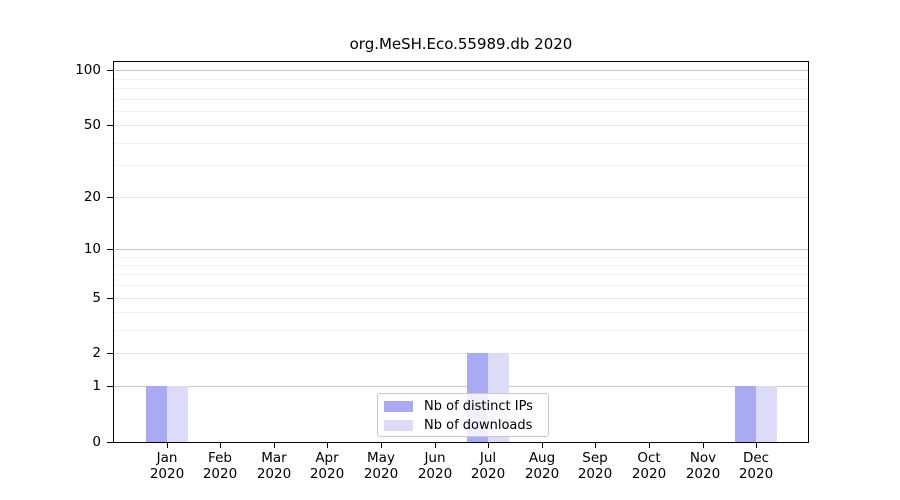 The image size is (900, 500). What do you see at coordinates (96, 386) in the screenshot?
I see `y-axis-label: 1` at bounding box center [96, 386].